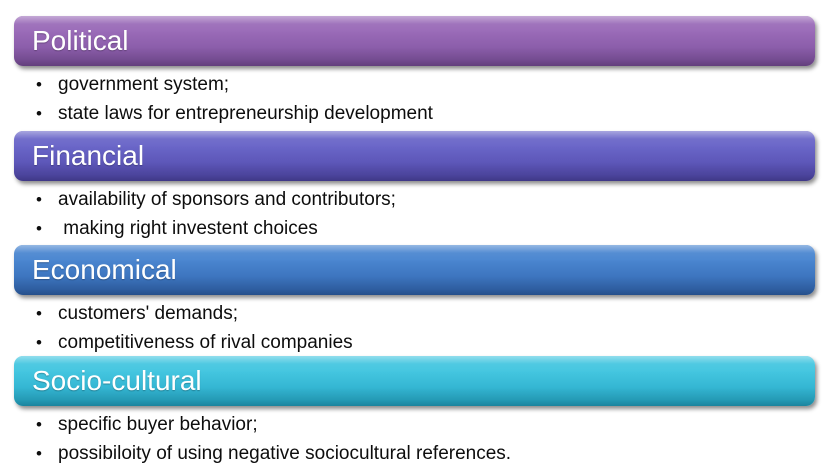 The height and width of the screenshot is (476, 831). I want to click on section-header-bar-political: Political, so click(414, 41).